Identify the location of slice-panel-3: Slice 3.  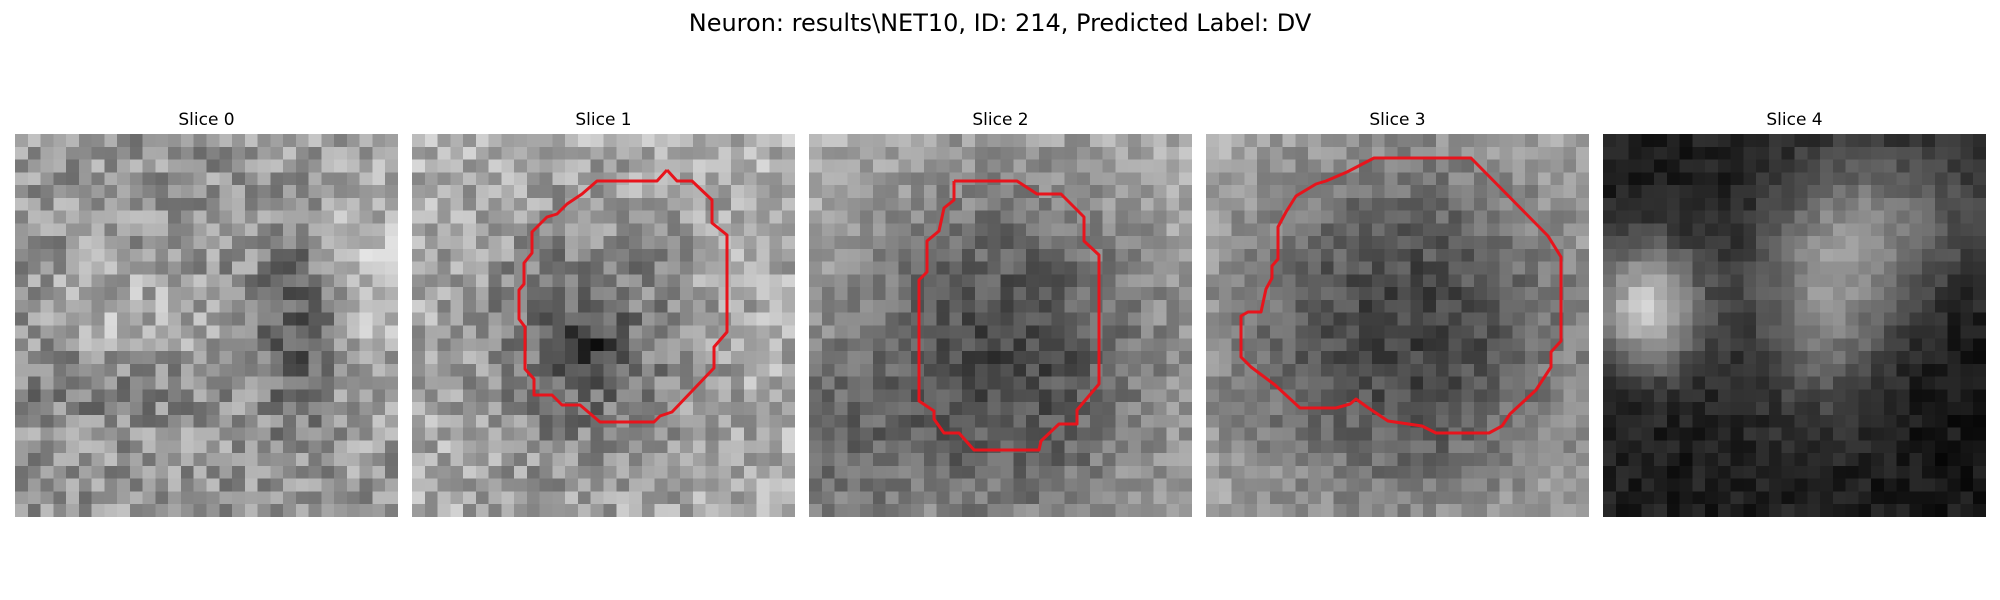
(1397, 313).